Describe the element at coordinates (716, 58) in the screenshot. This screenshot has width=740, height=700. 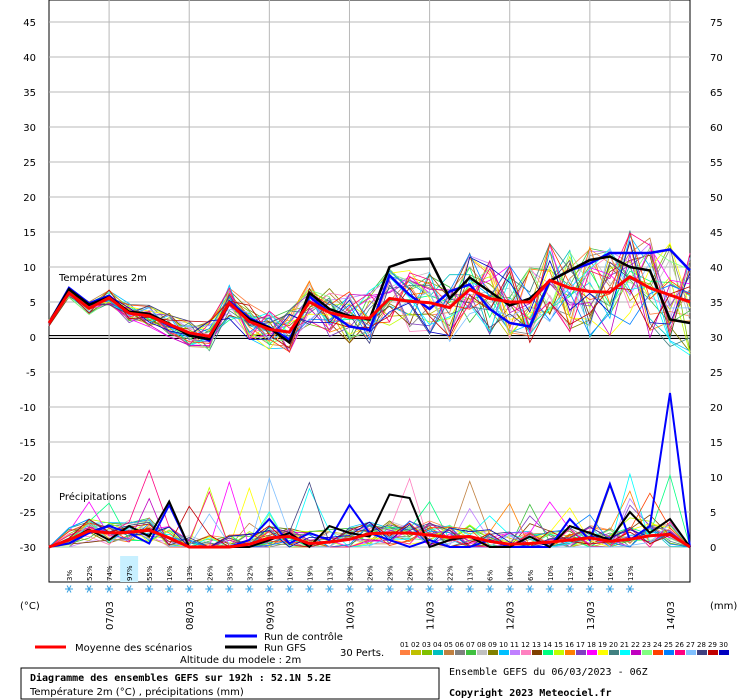
I see `right-tick-label: 70` at that location.